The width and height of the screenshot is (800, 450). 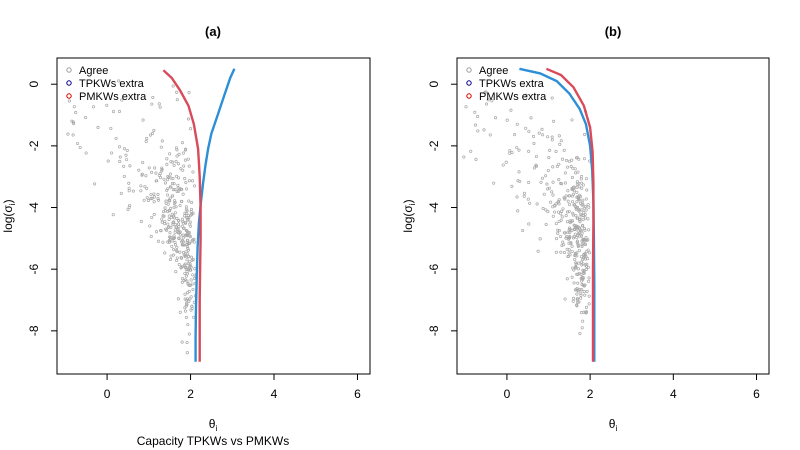 I want to click on panel-b-x-ticks: 0 2 4 6, so click(x=632, y=387).